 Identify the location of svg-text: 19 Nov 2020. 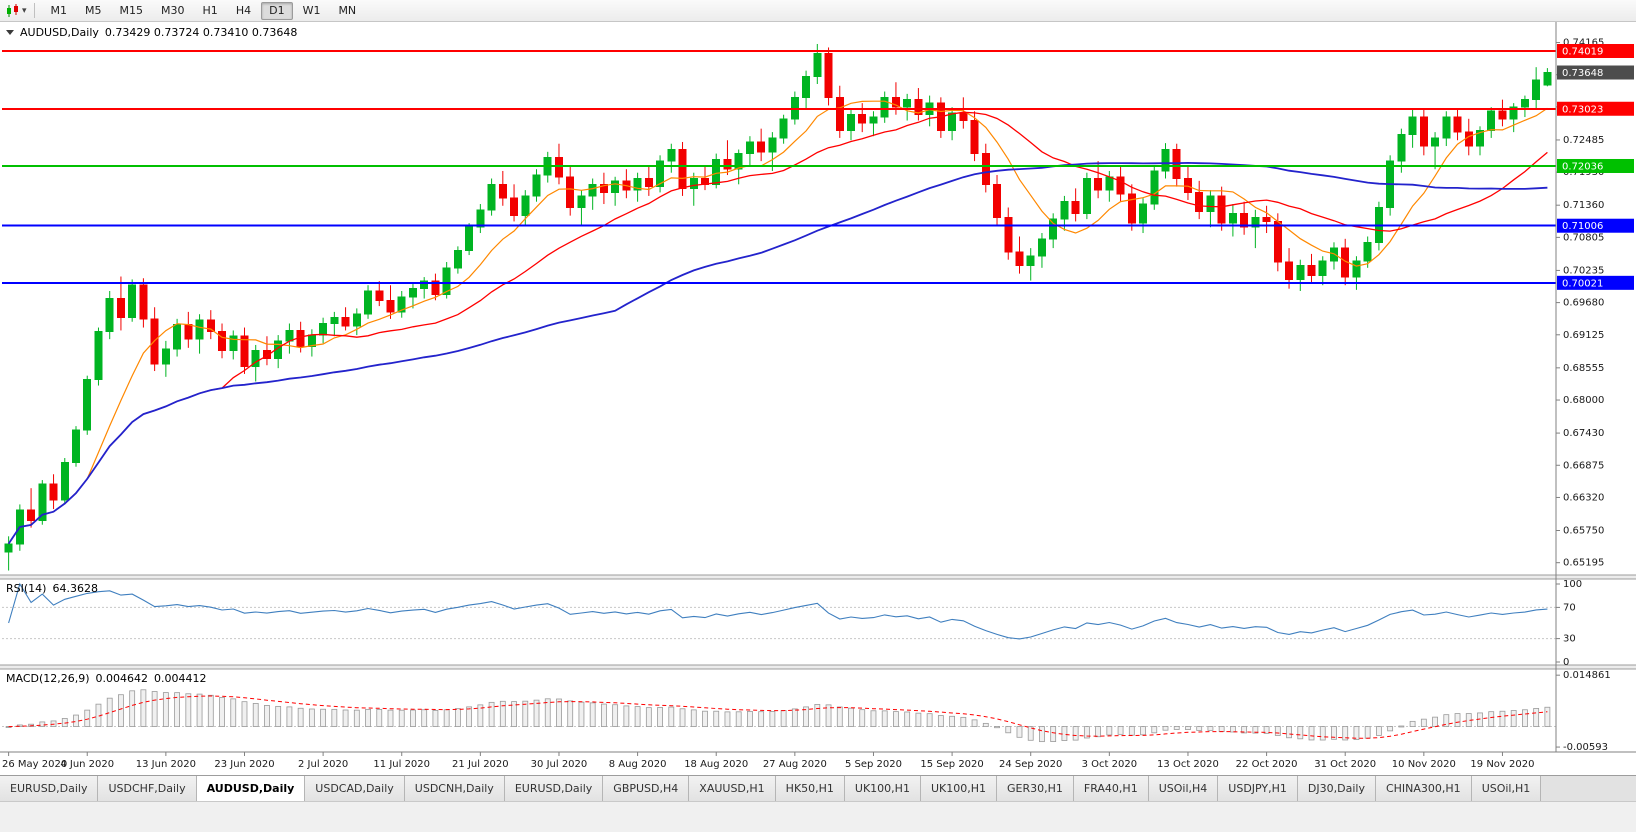
(1502, 764).